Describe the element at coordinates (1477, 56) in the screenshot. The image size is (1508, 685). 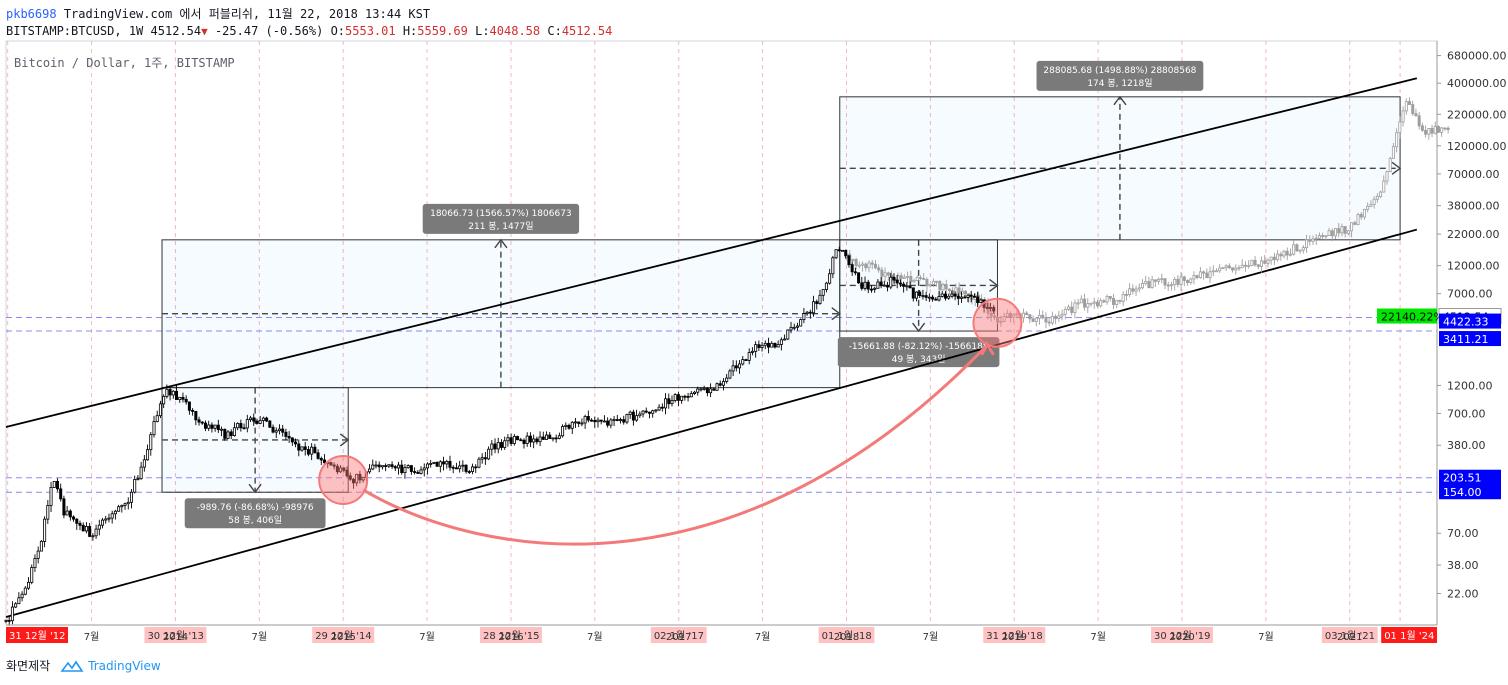
I see `y-tick-label: 680000.00` at that location.